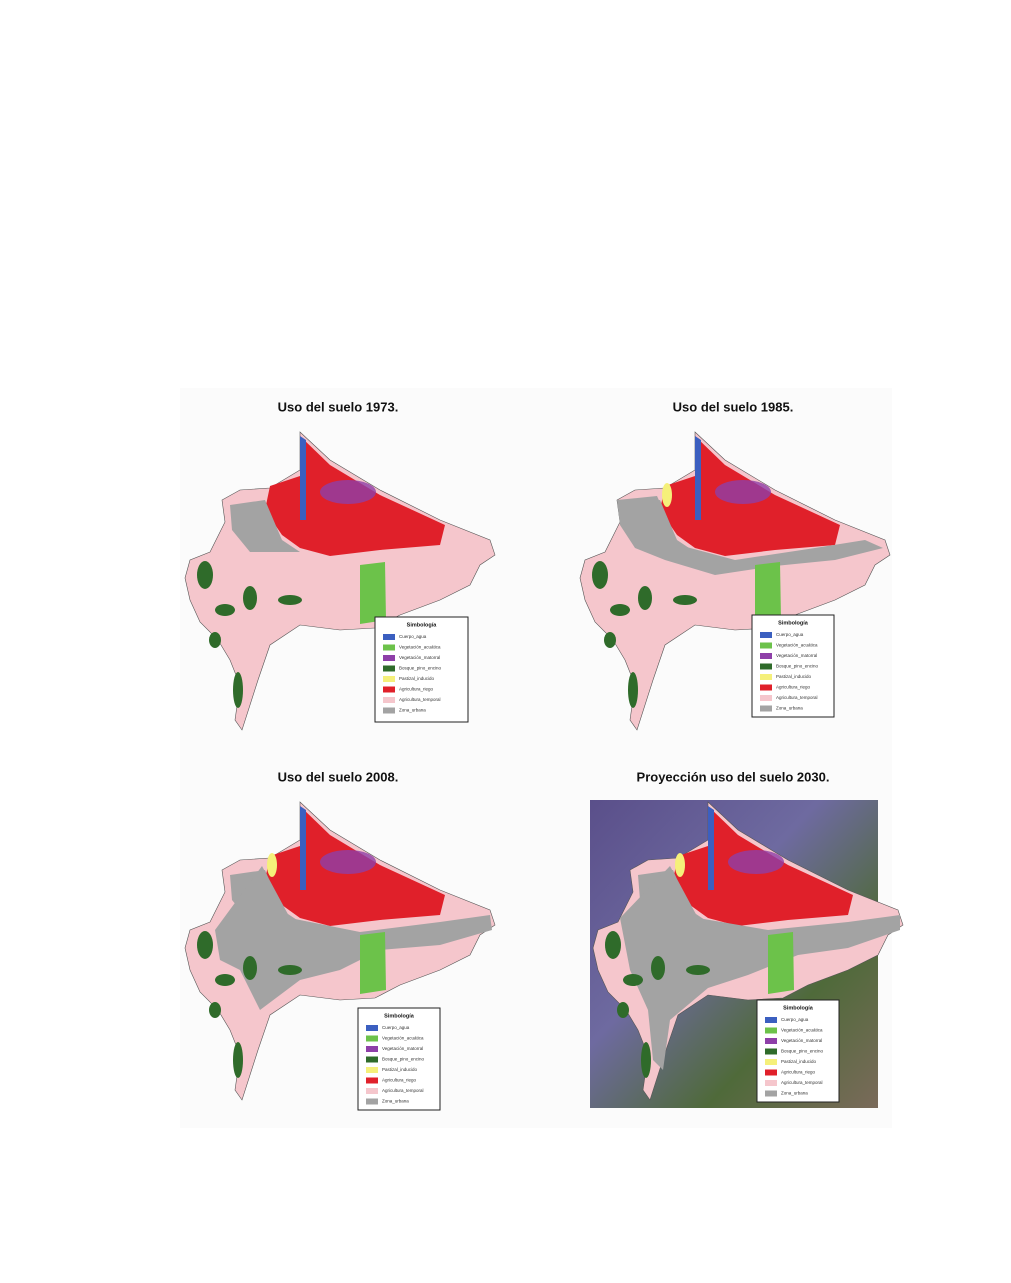  What do you see at coordinates (733, 406) in the screenshot?
I see `panel-title: Uso del suelo 1985.` at bounding box center [733, 406].